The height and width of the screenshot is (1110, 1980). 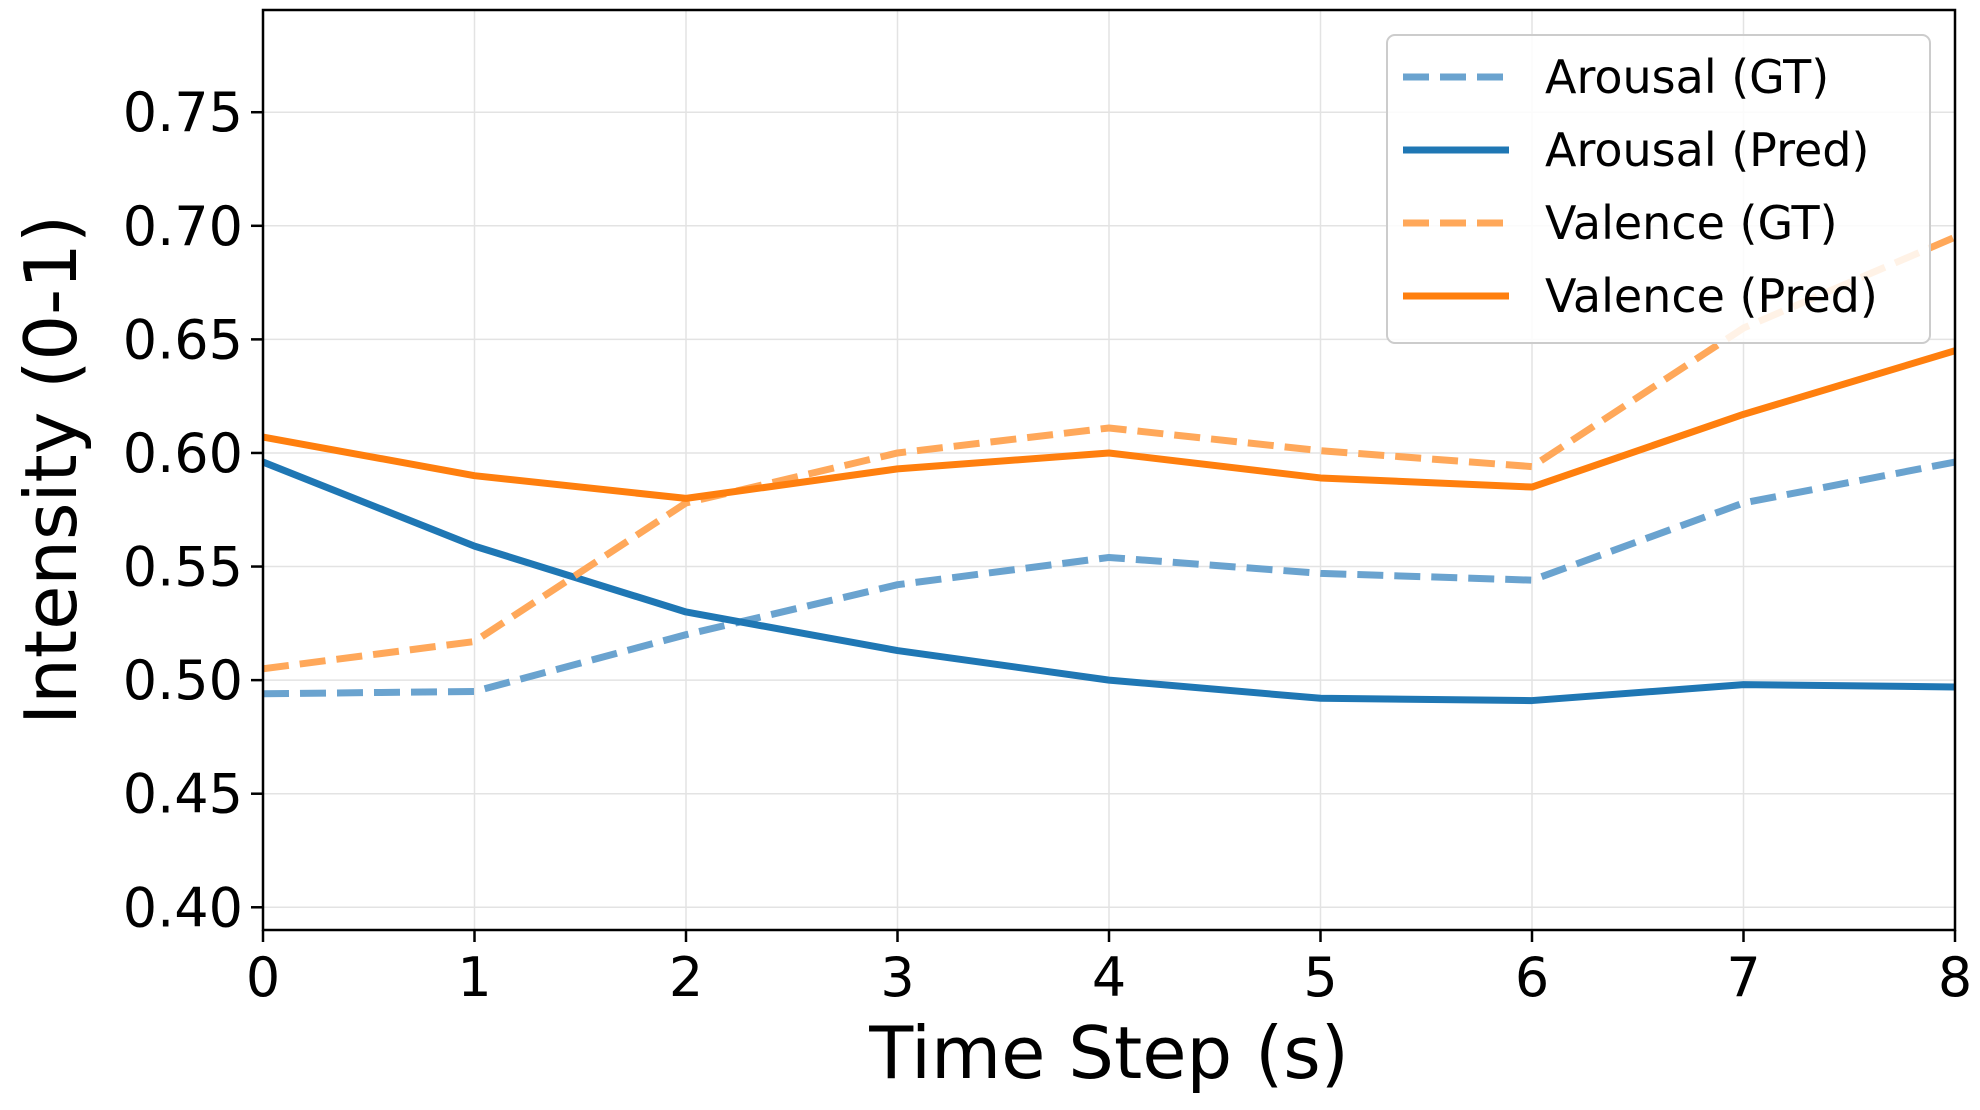 I want to click on legend-label-valence-gt: Valence (GT), so click(x=1691, y=223).